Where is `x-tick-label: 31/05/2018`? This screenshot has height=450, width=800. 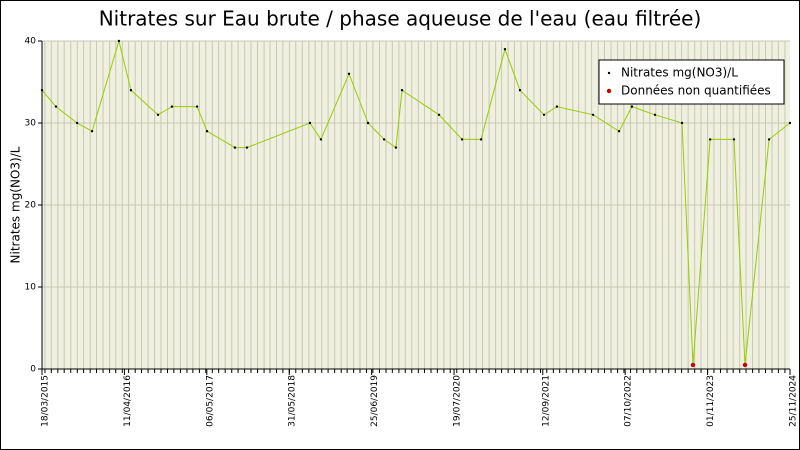 x-tick-label: 31/05/2018 is located at coordinates (293, 401).